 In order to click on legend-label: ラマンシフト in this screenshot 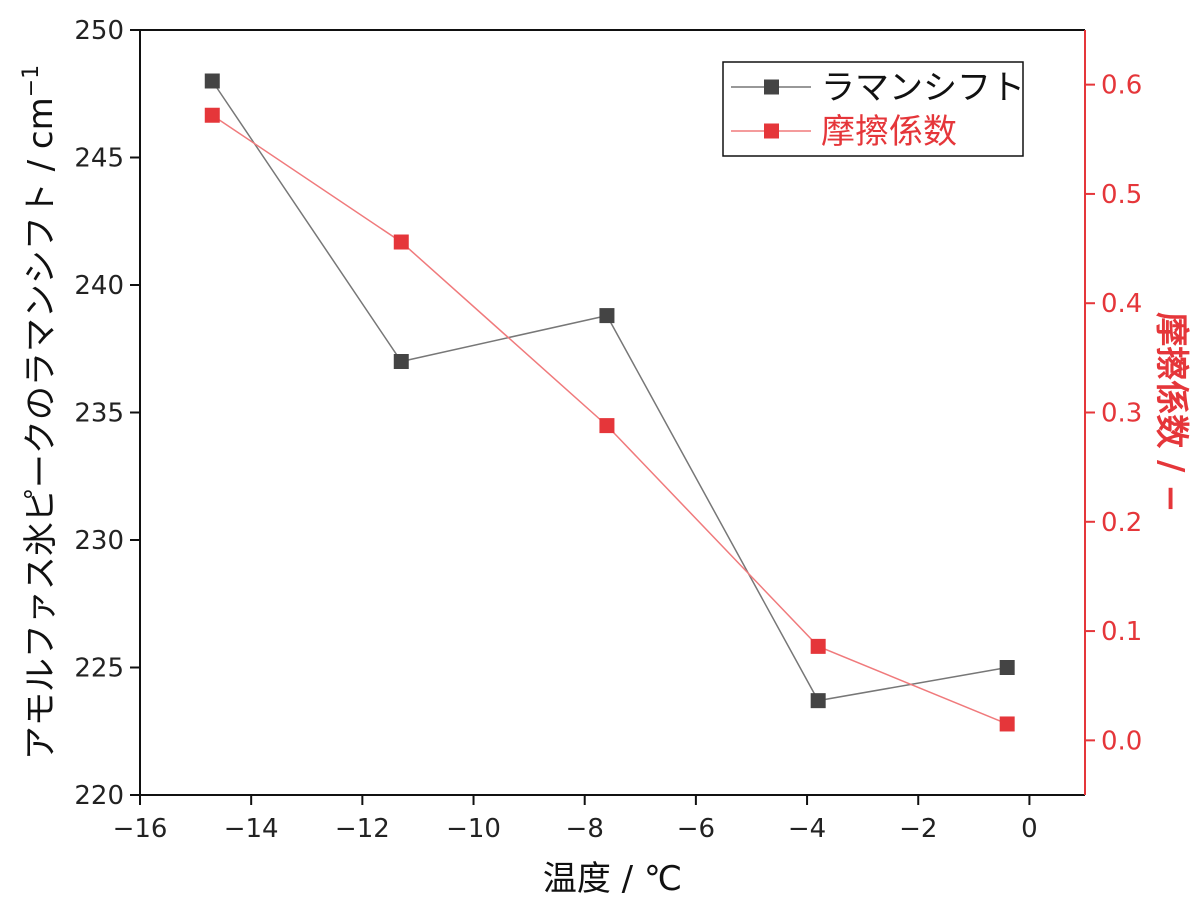, I will do `click(923, 88)`.